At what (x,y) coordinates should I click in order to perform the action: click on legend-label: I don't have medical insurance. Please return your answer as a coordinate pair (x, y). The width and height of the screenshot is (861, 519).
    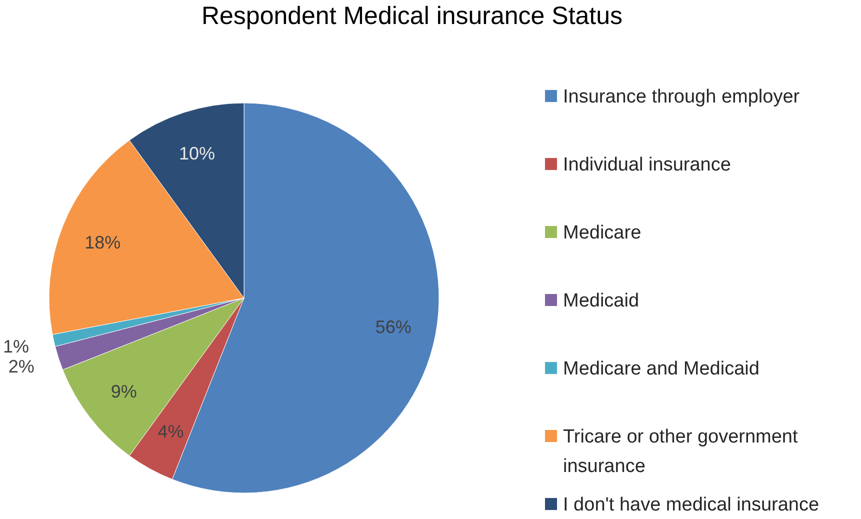
    Looking at the image, I should click on (691, 505).